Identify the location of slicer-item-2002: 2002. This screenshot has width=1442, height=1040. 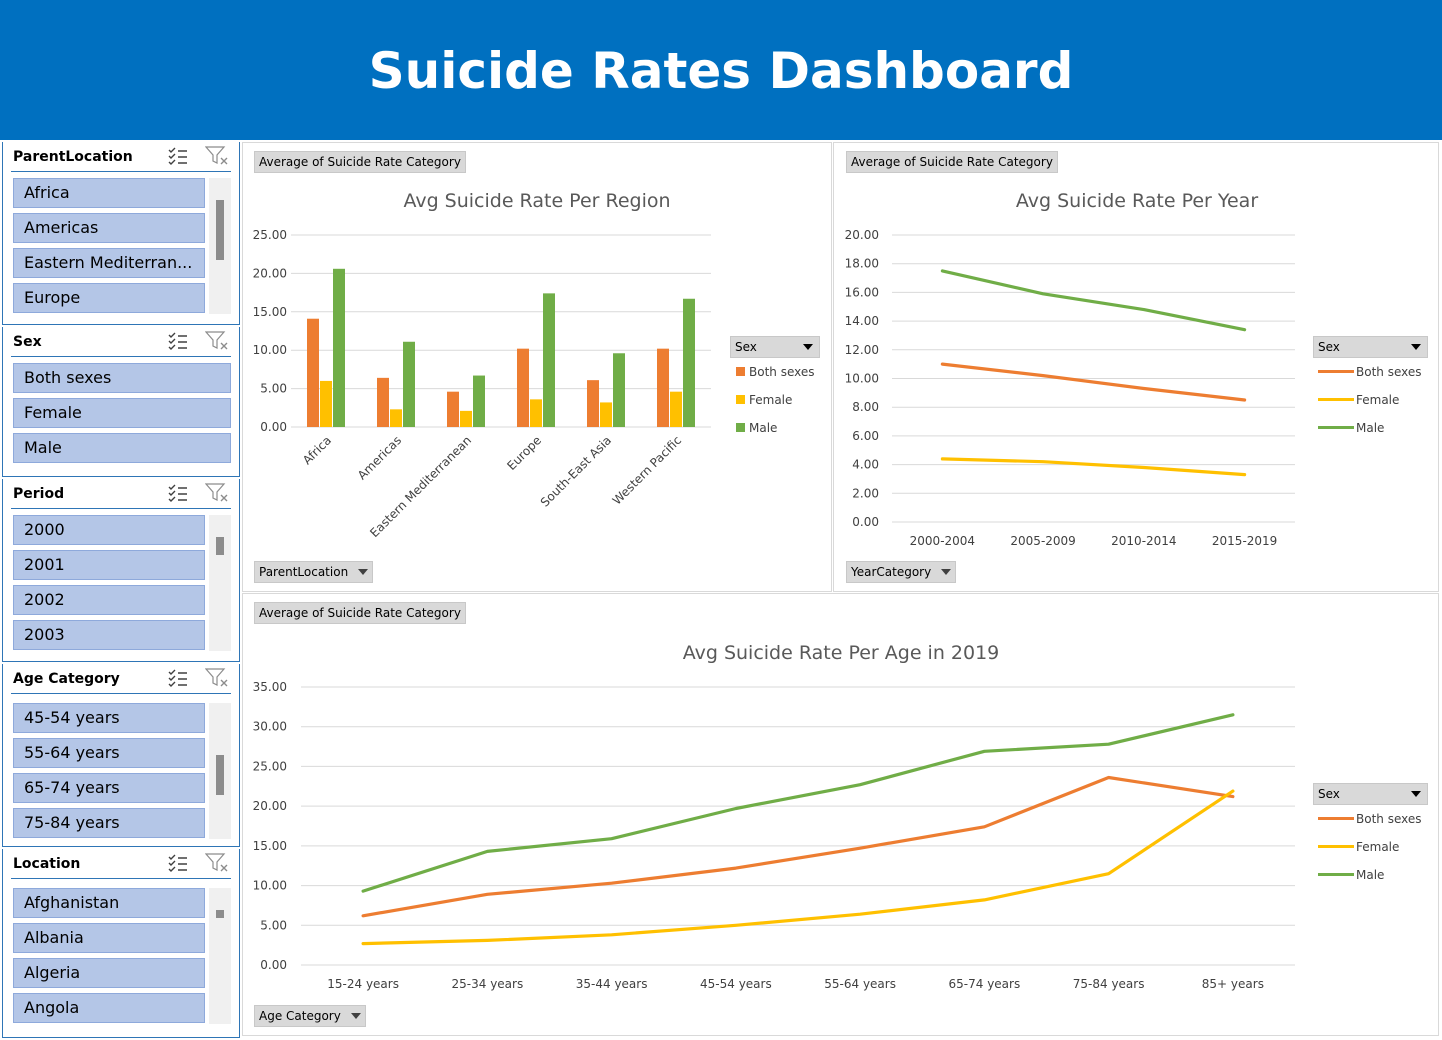
(109, 600).